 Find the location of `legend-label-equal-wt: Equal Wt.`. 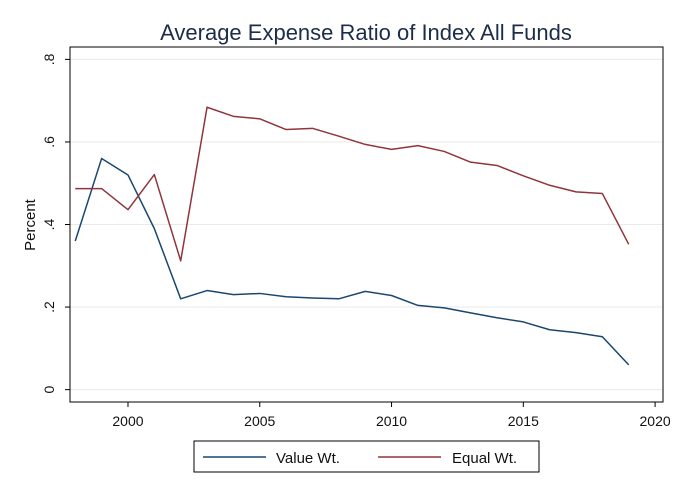

legend-label-equal-wt: Equal Wt. is located at coordinates (484, 458).